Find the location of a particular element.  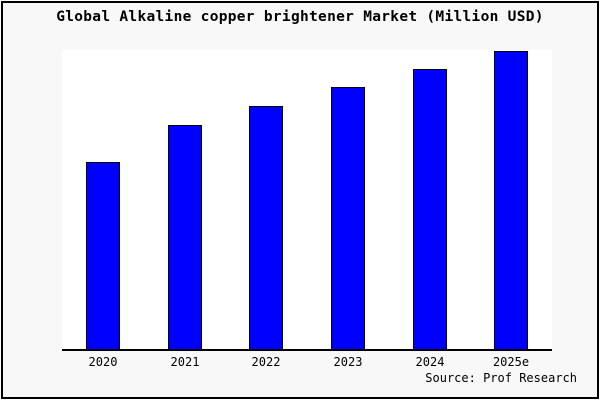

source-text: Source: Prof Research is located at coordinates (501, 378).